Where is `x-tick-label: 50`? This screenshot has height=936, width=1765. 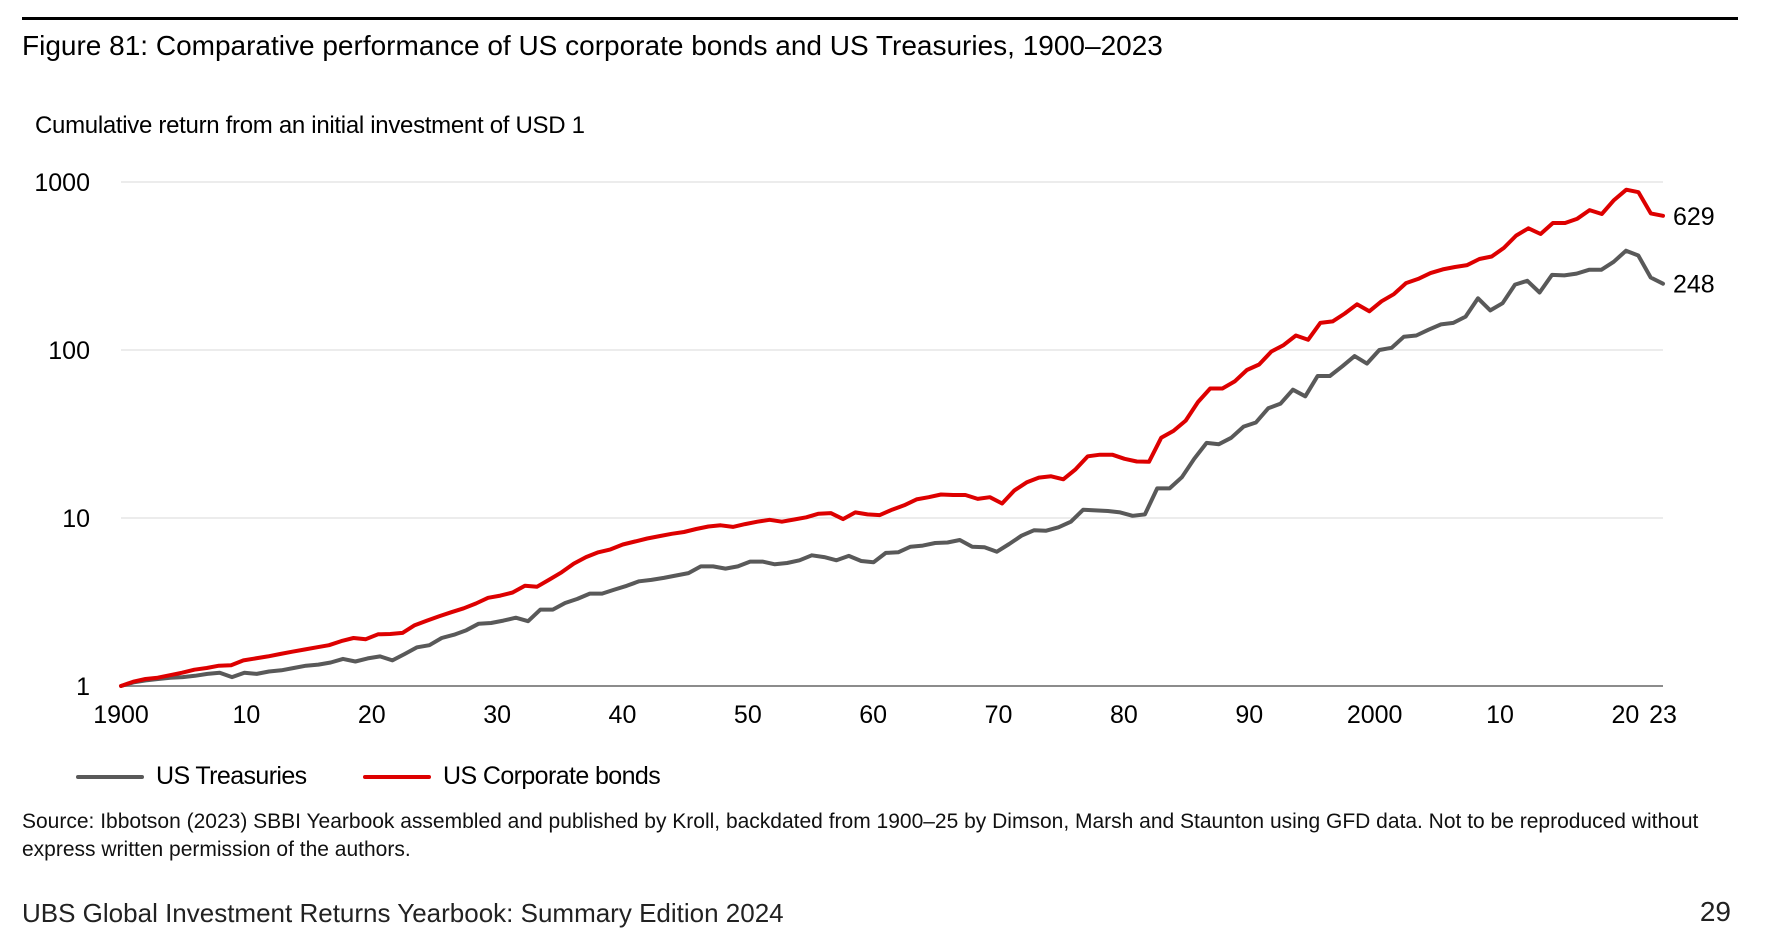
x-tick-label: 50 is located at coordinates (748, 715).